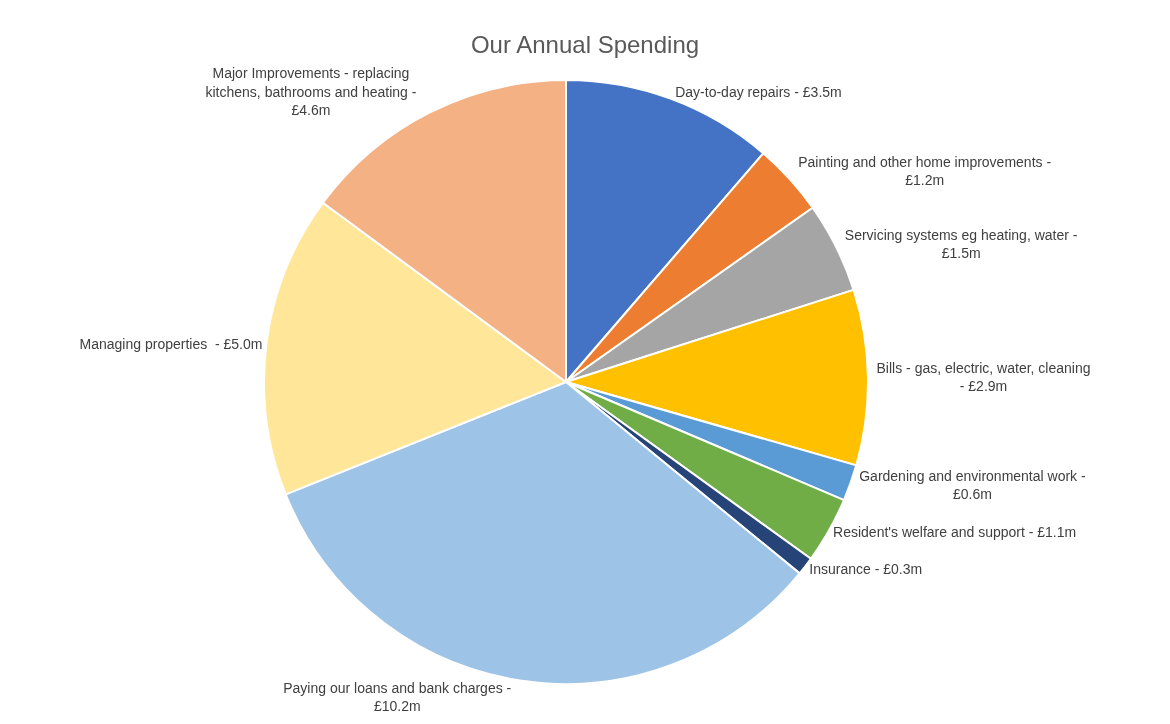  What do you see at coordinates (397, 706) in the screenshot?
I see `data-label: £10.2m` at bounding box center [397, 706].